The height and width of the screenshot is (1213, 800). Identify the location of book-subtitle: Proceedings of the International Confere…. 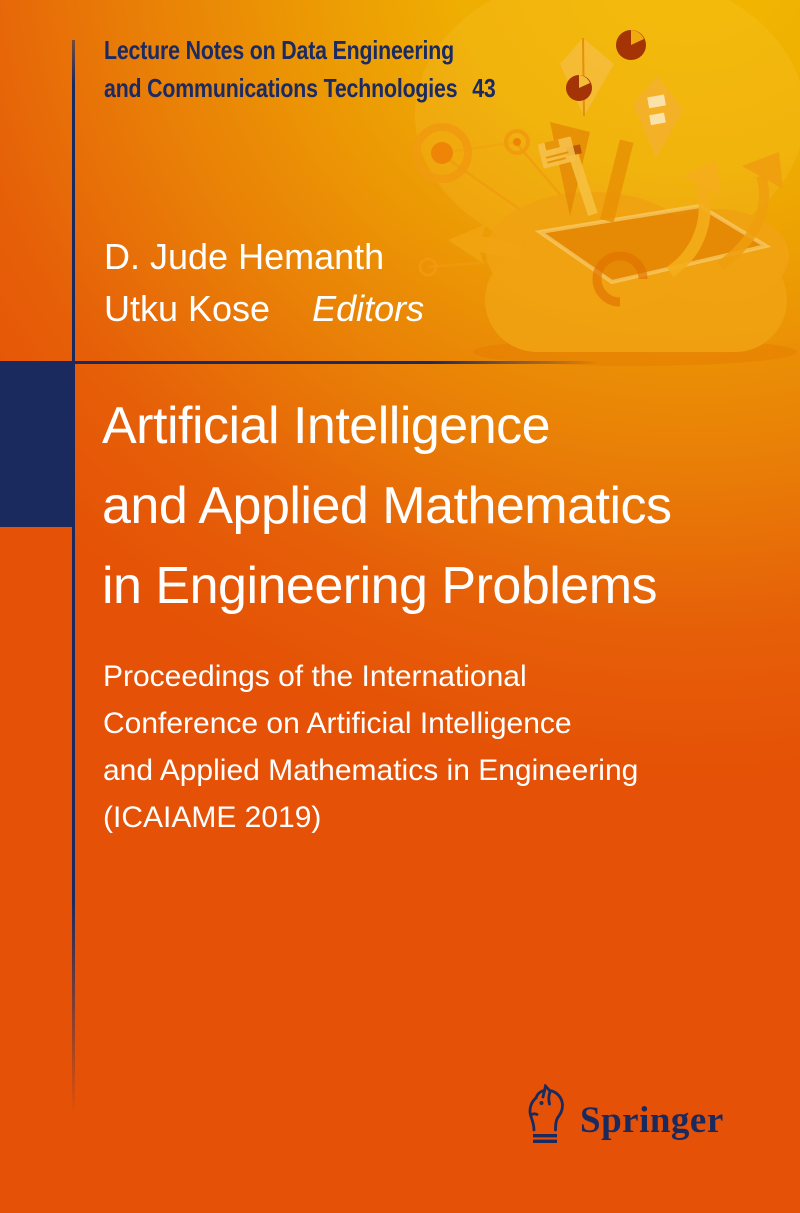
(370, 747).